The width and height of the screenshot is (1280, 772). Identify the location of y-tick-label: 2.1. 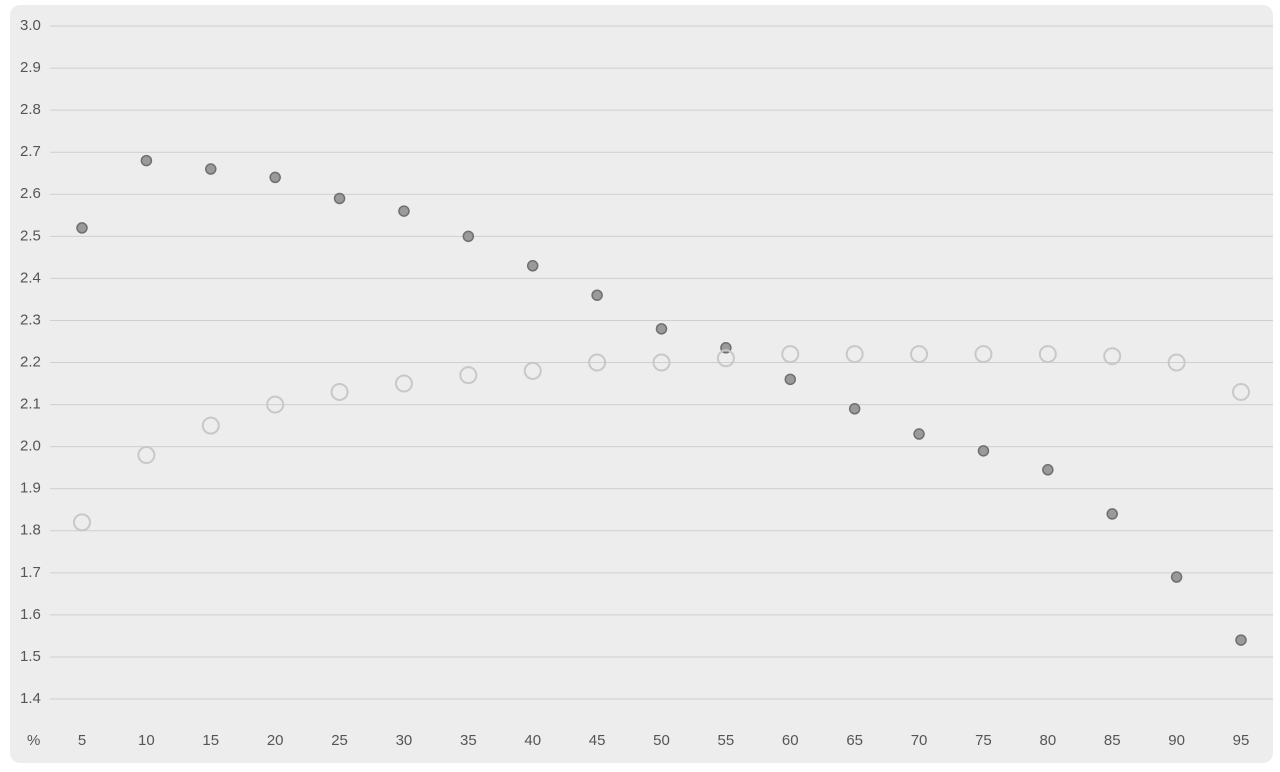
(30, 404).